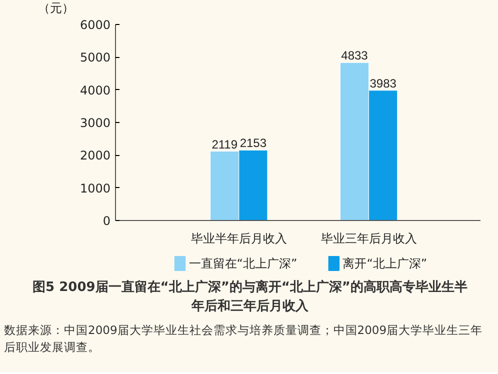 The height and width of the screenshot is (374, 498). What do you see at coordinates (253, 143) in the screenshot?
I see `data-label: 2153` at bounding box center [253, 143].